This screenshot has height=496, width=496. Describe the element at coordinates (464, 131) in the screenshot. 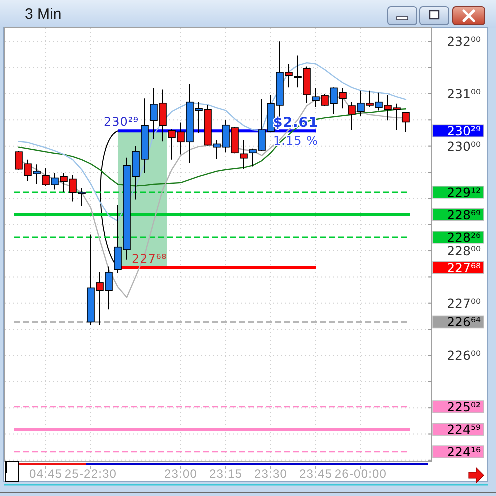

I see `text: 230²⁹` at that location.